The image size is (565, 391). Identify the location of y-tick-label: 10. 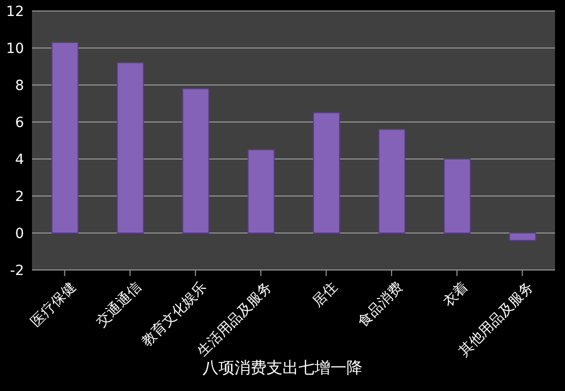
(15, 48).